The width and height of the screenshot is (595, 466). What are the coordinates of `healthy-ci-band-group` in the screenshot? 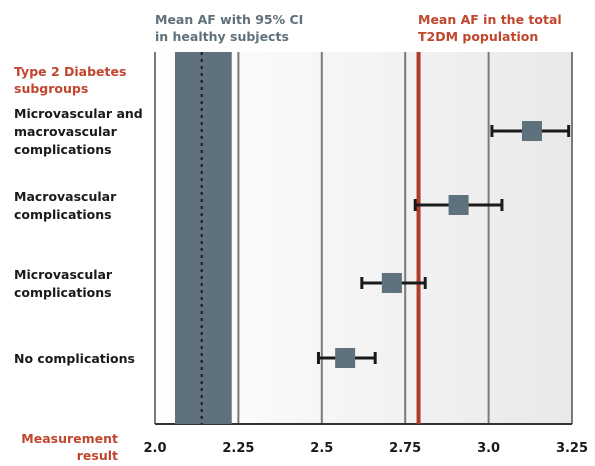 It's located at (203, 238).